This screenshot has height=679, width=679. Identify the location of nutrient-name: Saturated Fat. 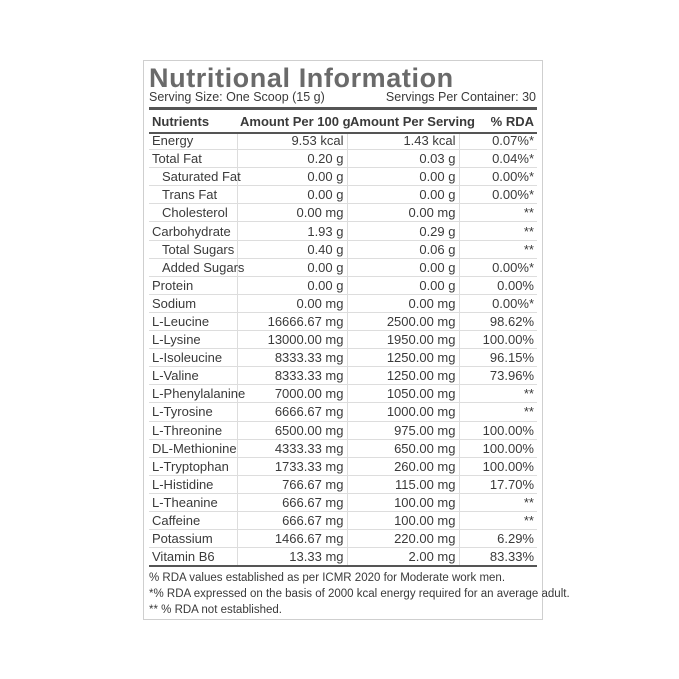
(195, 177).